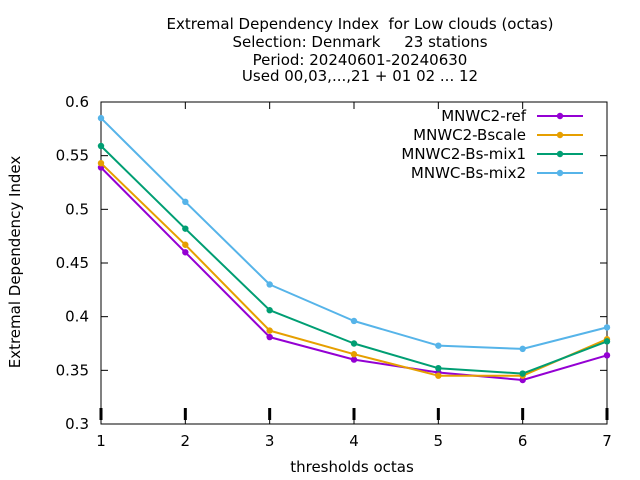 This screenshot has height=480, width=640. Describe the element at coordinates (469, 135) in the screenshot. I see `legend-label: MNWC2-Bscale` at that location.